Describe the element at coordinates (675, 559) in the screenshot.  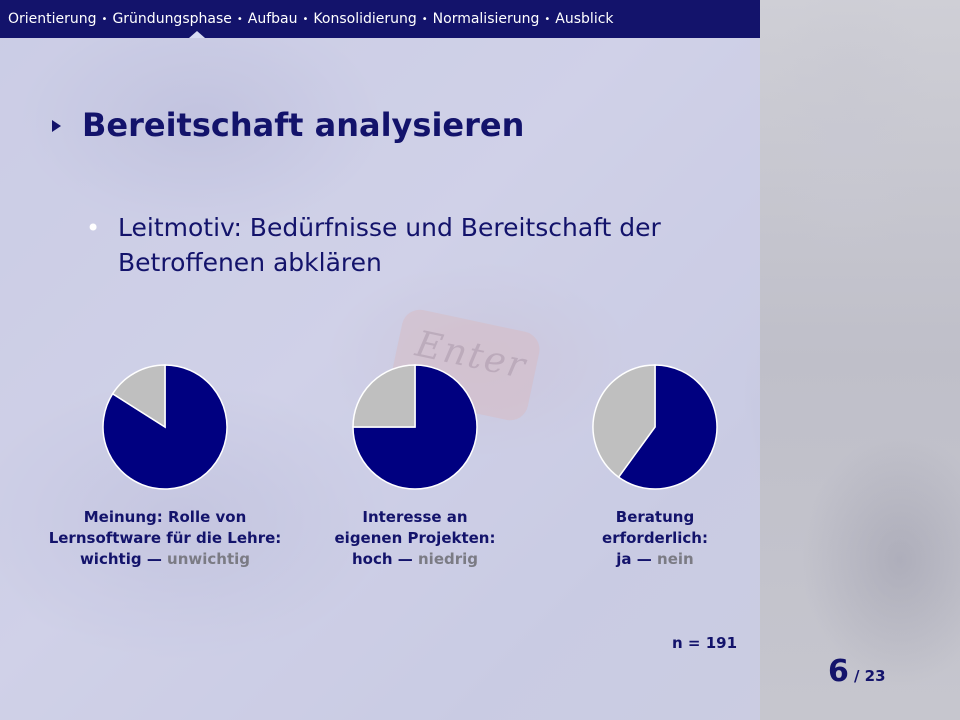
I see `legend-negative: nein` at that location.